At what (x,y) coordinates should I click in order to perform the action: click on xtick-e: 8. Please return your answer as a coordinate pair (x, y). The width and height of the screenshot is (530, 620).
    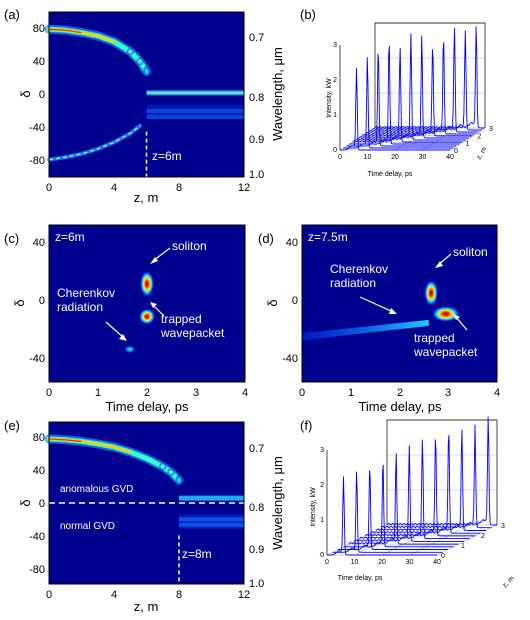
    Looking at the image, I should click on (179, 595).